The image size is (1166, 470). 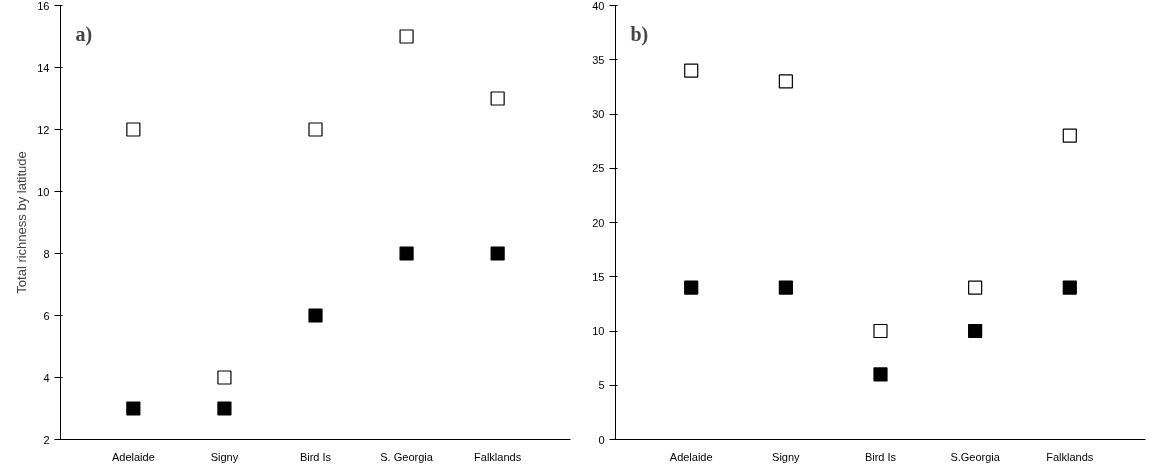 What do you see at coordinates (601, 385) in the screenshot?
I see `y-tick-label: 5` at bounding box center [601, 385].